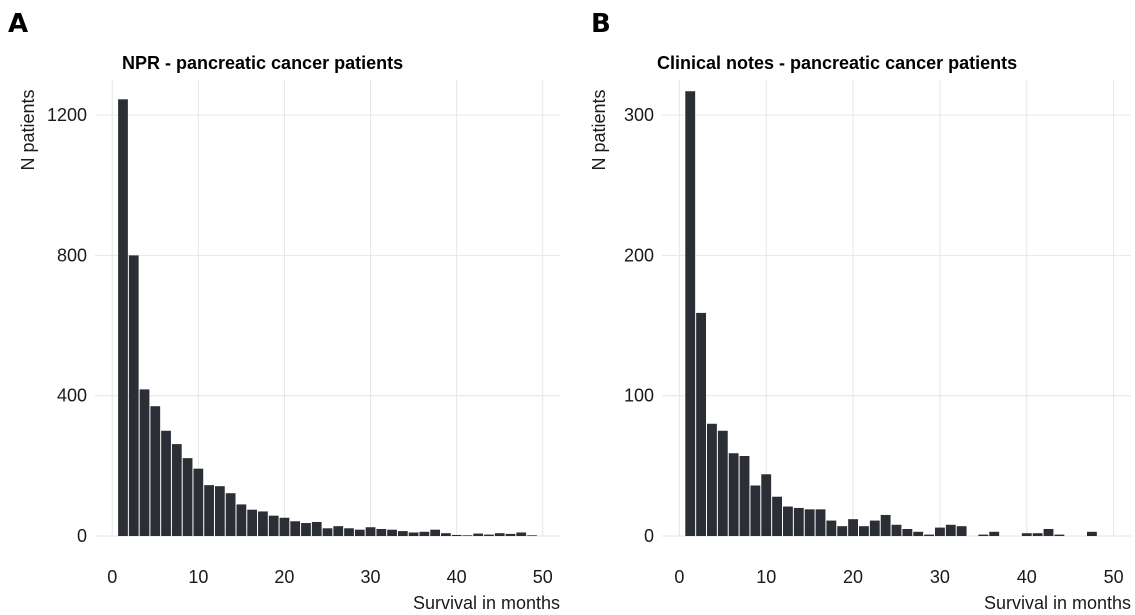 The image size is (1135, 615). I want to click on y-axis-label: N patients, so click(28, 129).